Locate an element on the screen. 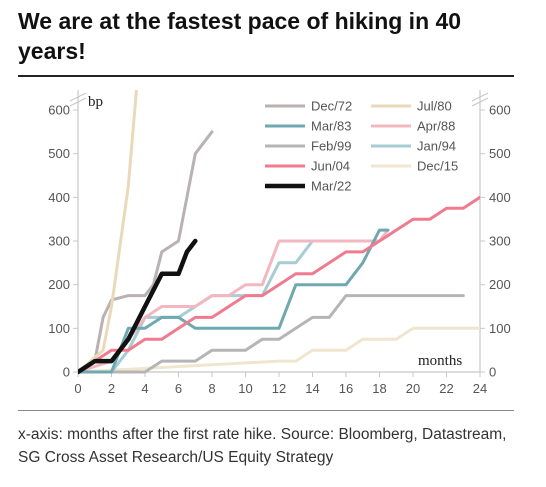 The width and height of the screenshot is (546, 487). y-tick-label-left: 300 is located at coordinates (59, 241).